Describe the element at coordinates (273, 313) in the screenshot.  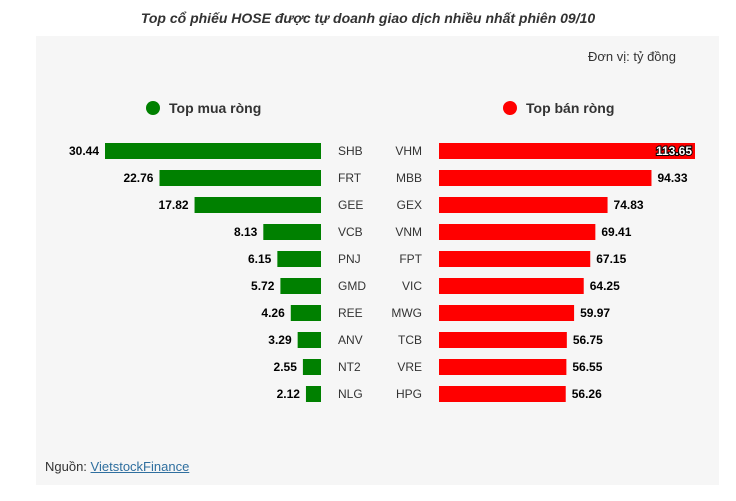
I see `buy-value-label: 4.26` at that location.